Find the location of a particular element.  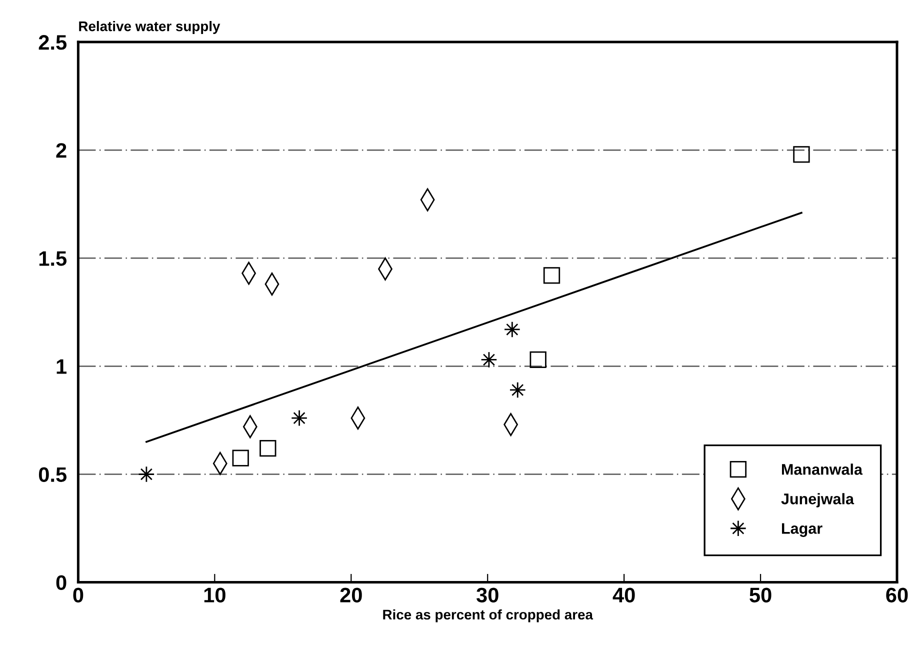

y-axis-title: Relative water supply is located at coordinates (149, 27).